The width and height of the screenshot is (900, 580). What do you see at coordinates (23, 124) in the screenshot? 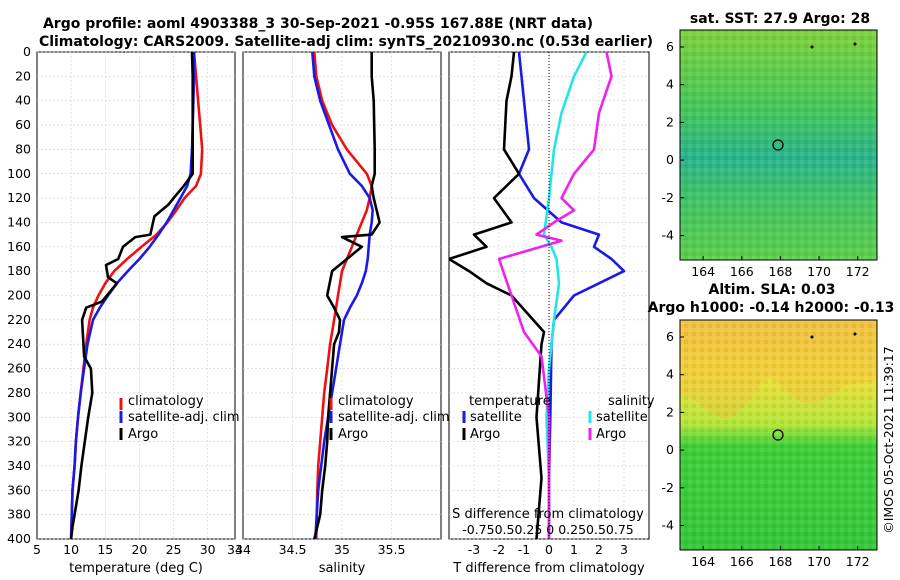
I see `y-tick-label: 60` at bounding box center [23, 124].